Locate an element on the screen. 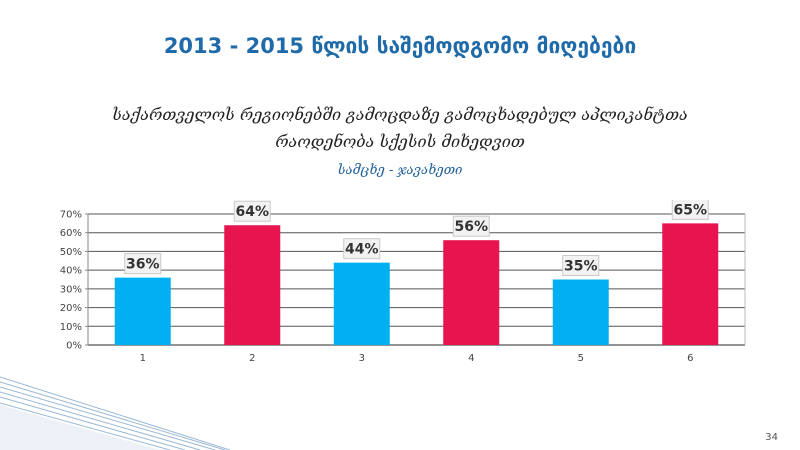 The height and width of the screenshot is (450, 800). y-tick-label: 20% is located at coordinates (71, 308).